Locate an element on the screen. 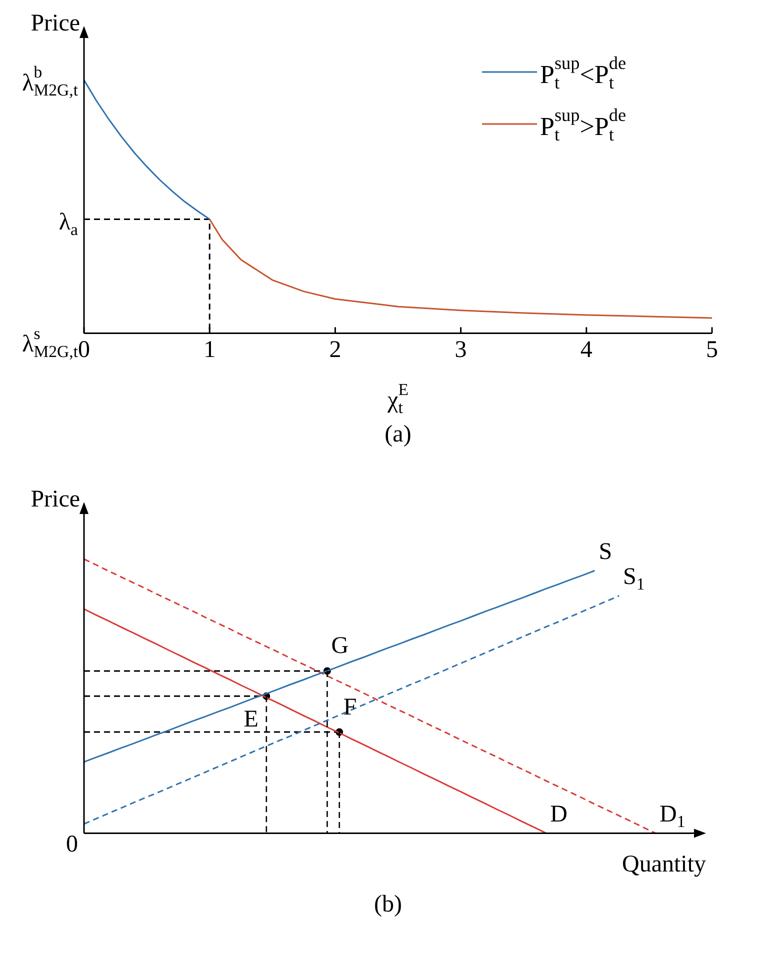  series-label: S is located at coordinates (605, 551).